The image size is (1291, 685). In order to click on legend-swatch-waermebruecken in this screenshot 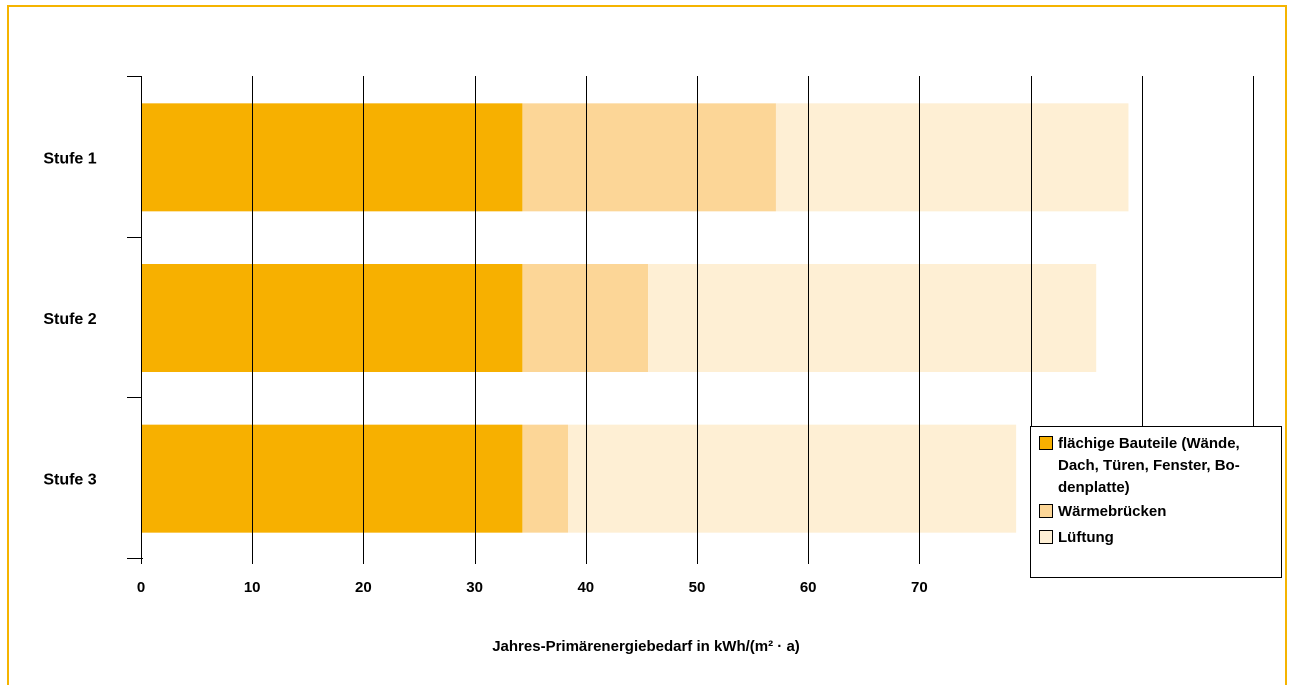, I will do `click(1046, 511)`.